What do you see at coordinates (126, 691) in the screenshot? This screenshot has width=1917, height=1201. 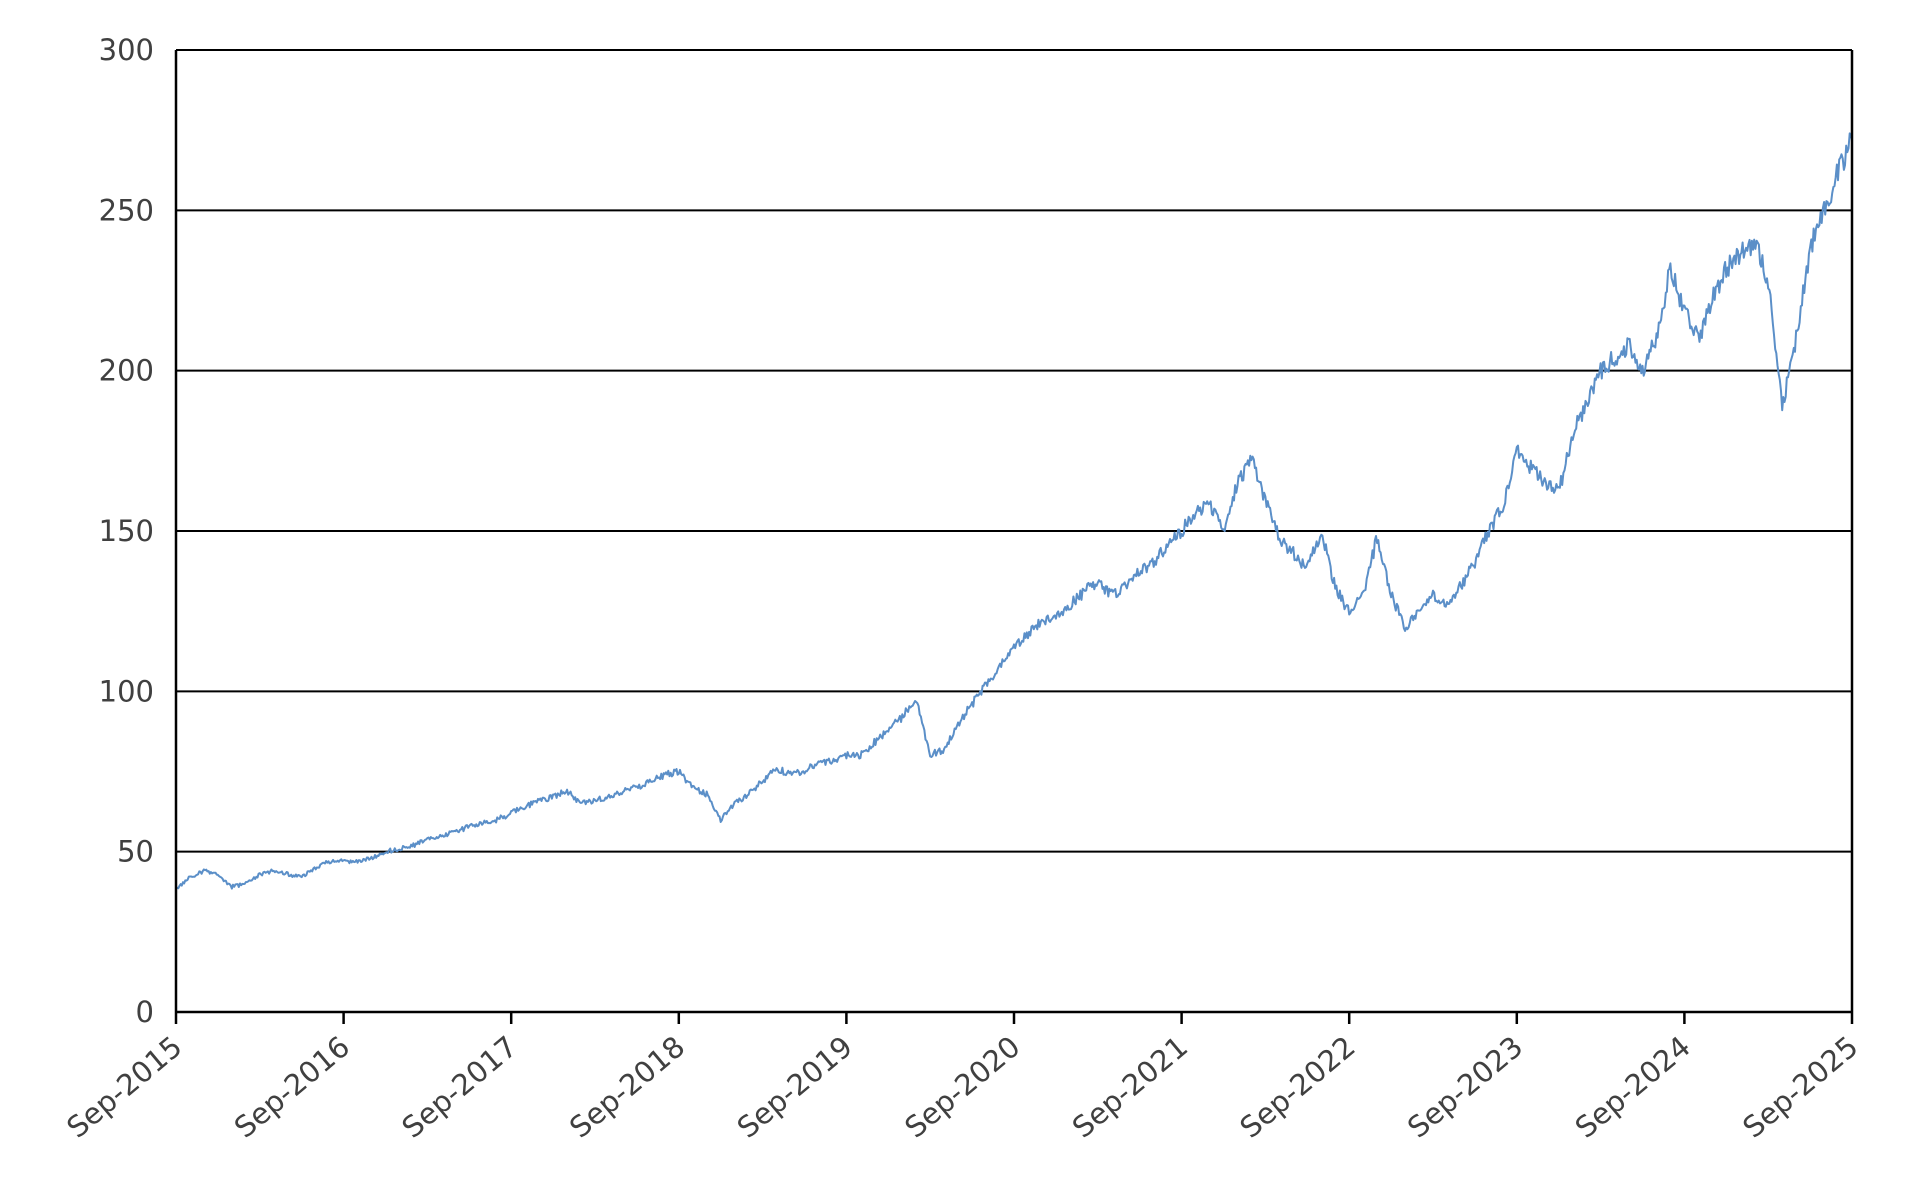 I see `y-tick-label: 100` at bounding box center [126, 691].